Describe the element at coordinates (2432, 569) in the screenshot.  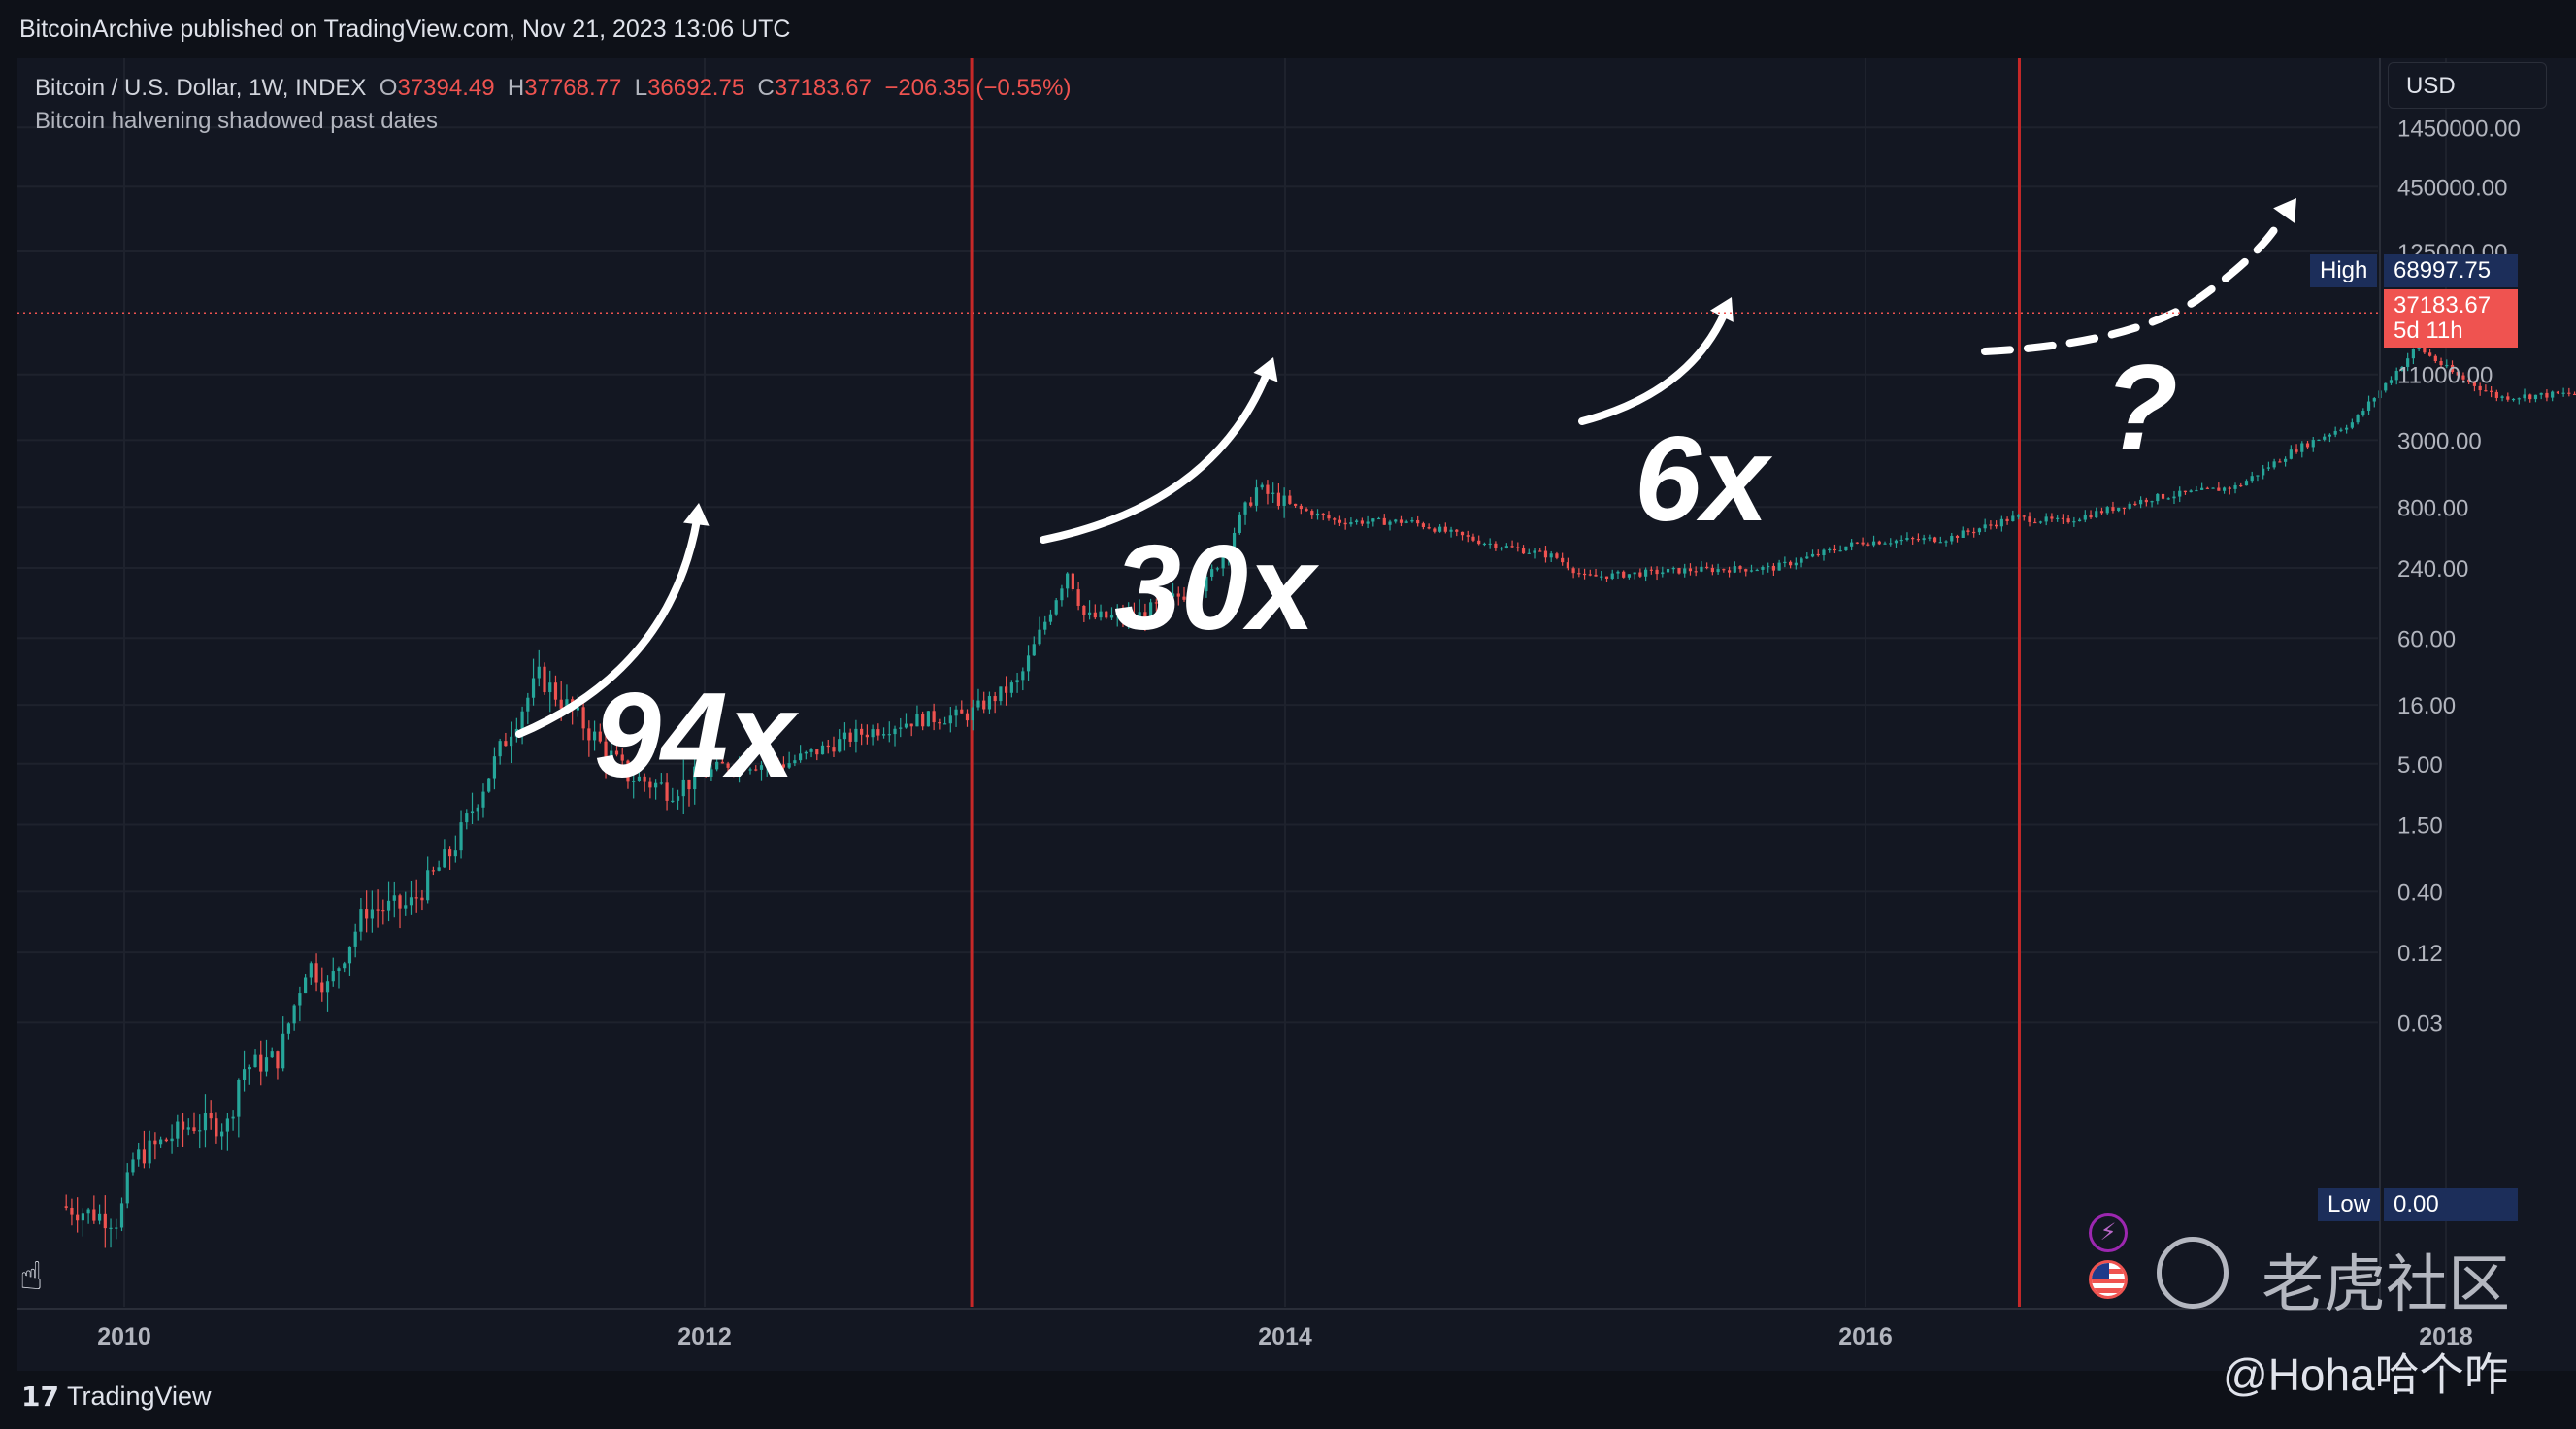
I see `price-tick-label: 240.00` at that location.